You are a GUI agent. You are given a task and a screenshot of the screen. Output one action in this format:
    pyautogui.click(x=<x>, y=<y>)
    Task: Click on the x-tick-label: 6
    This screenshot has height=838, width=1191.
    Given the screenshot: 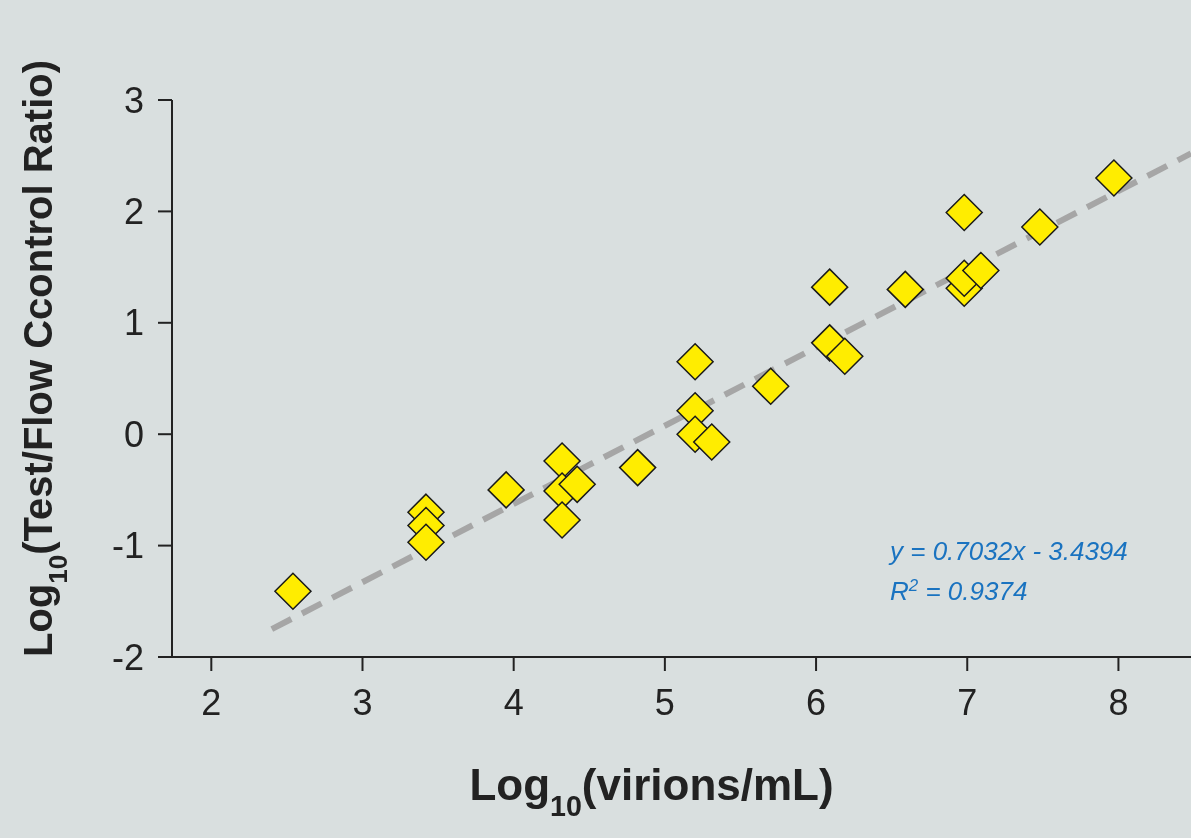 What is the action you would take?
    pyautogui.click(x=816, y=702)
    